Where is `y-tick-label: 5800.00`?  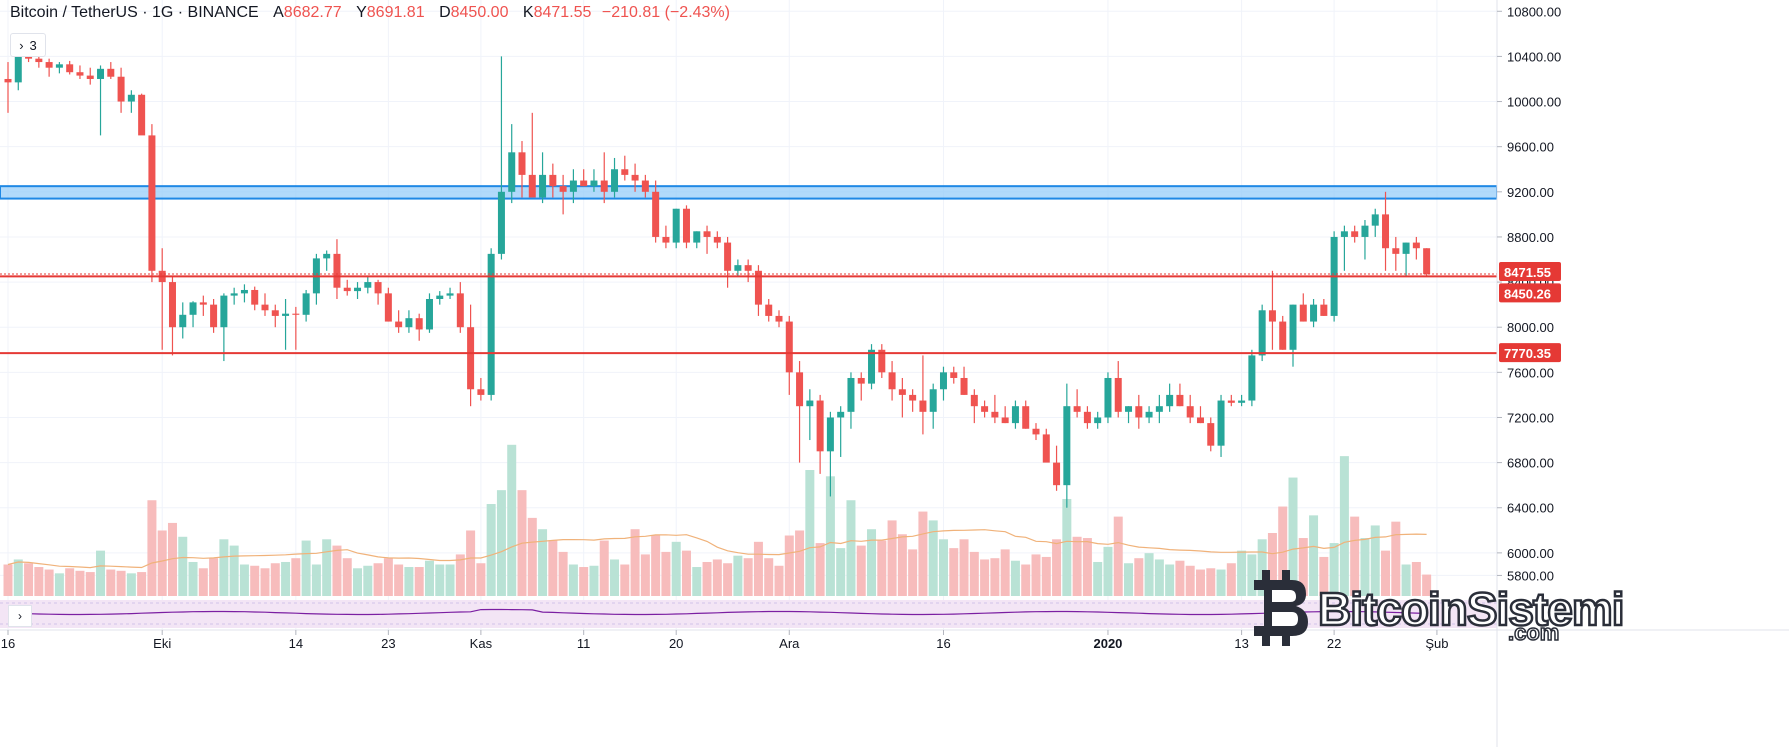 y-tick-label: 5800.00 is located at coordinates (1530, 575).